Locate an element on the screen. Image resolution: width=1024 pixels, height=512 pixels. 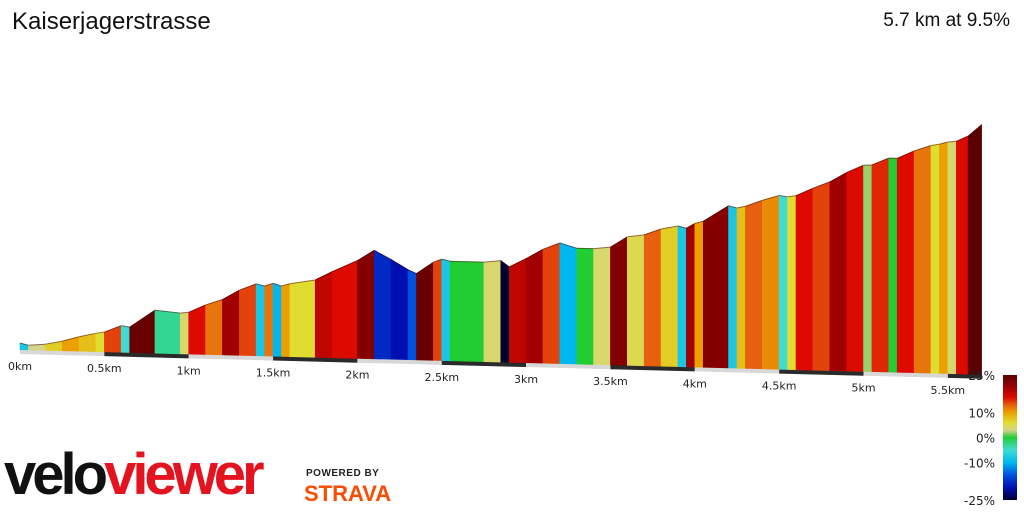
strava-logo: STRAVA is located at coordinates (348, 493).